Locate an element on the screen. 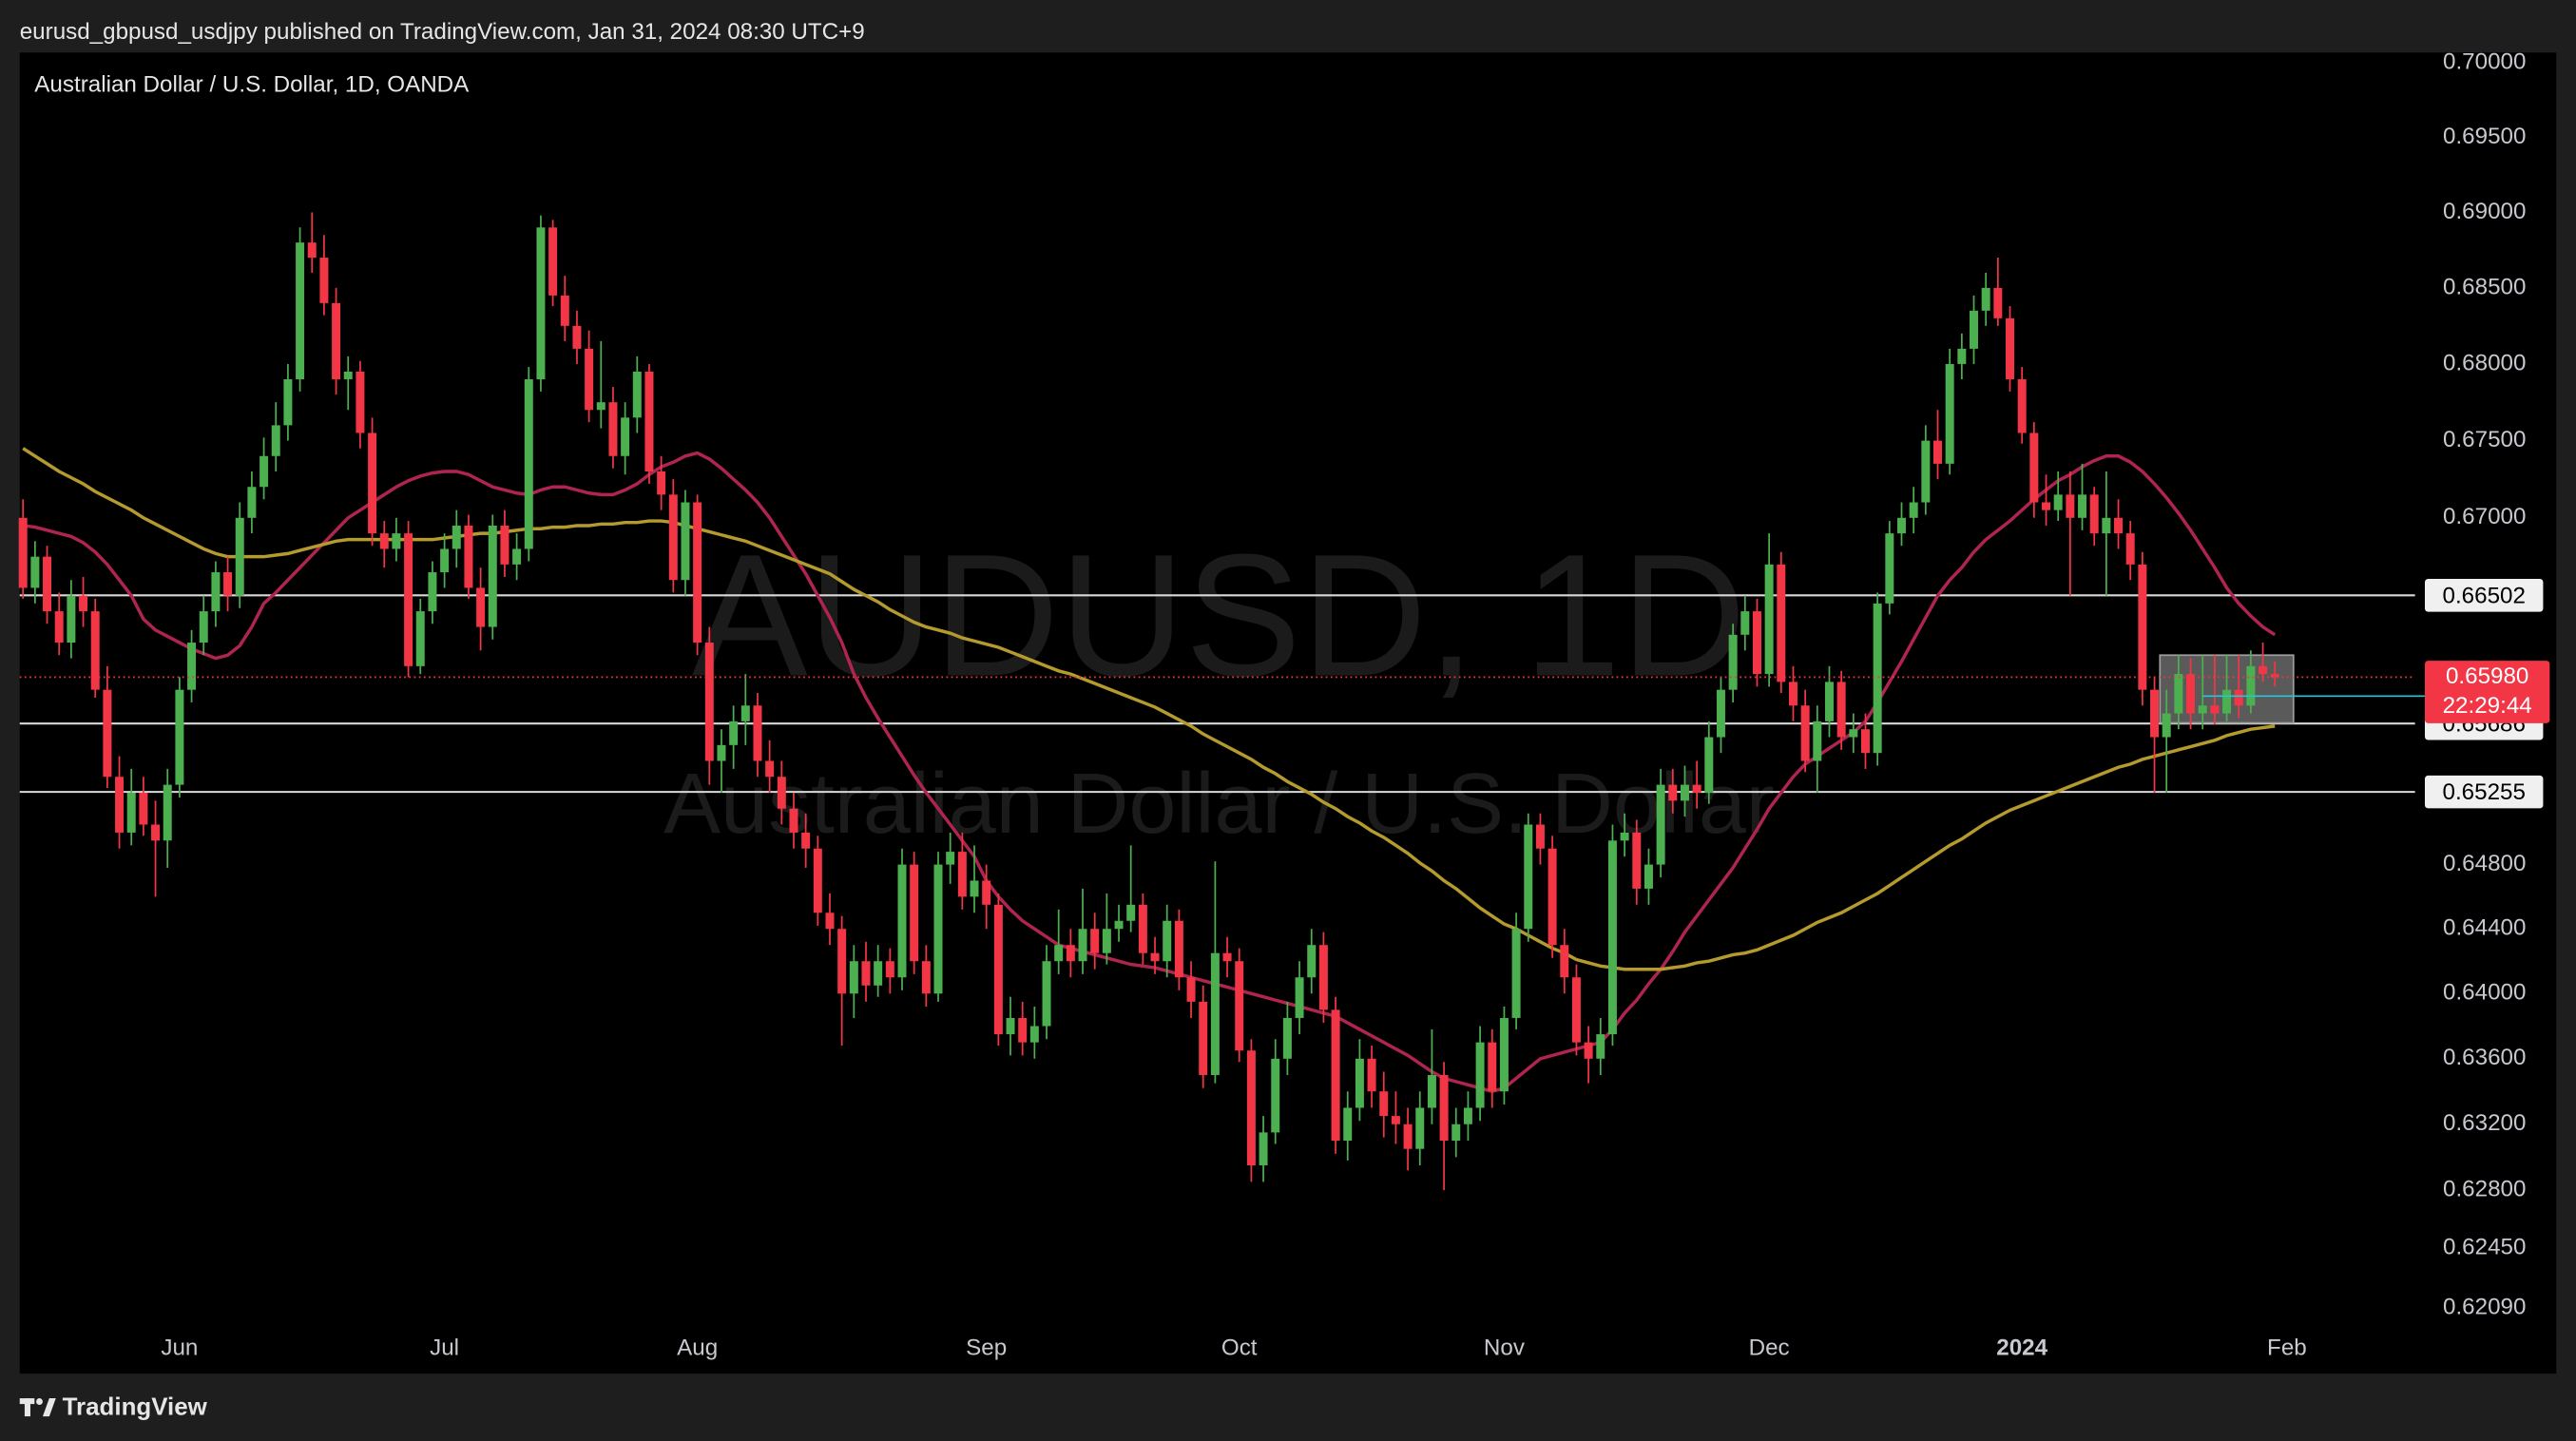 This screenshot has width=2576, height=1441. y-tick-label: 0.64800 is located at coordinates (2484, 863).